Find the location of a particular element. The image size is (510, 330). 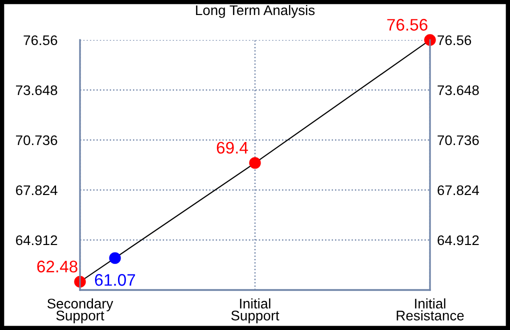

x-tick-label: Initial Support is located at coordinates (255, 311).